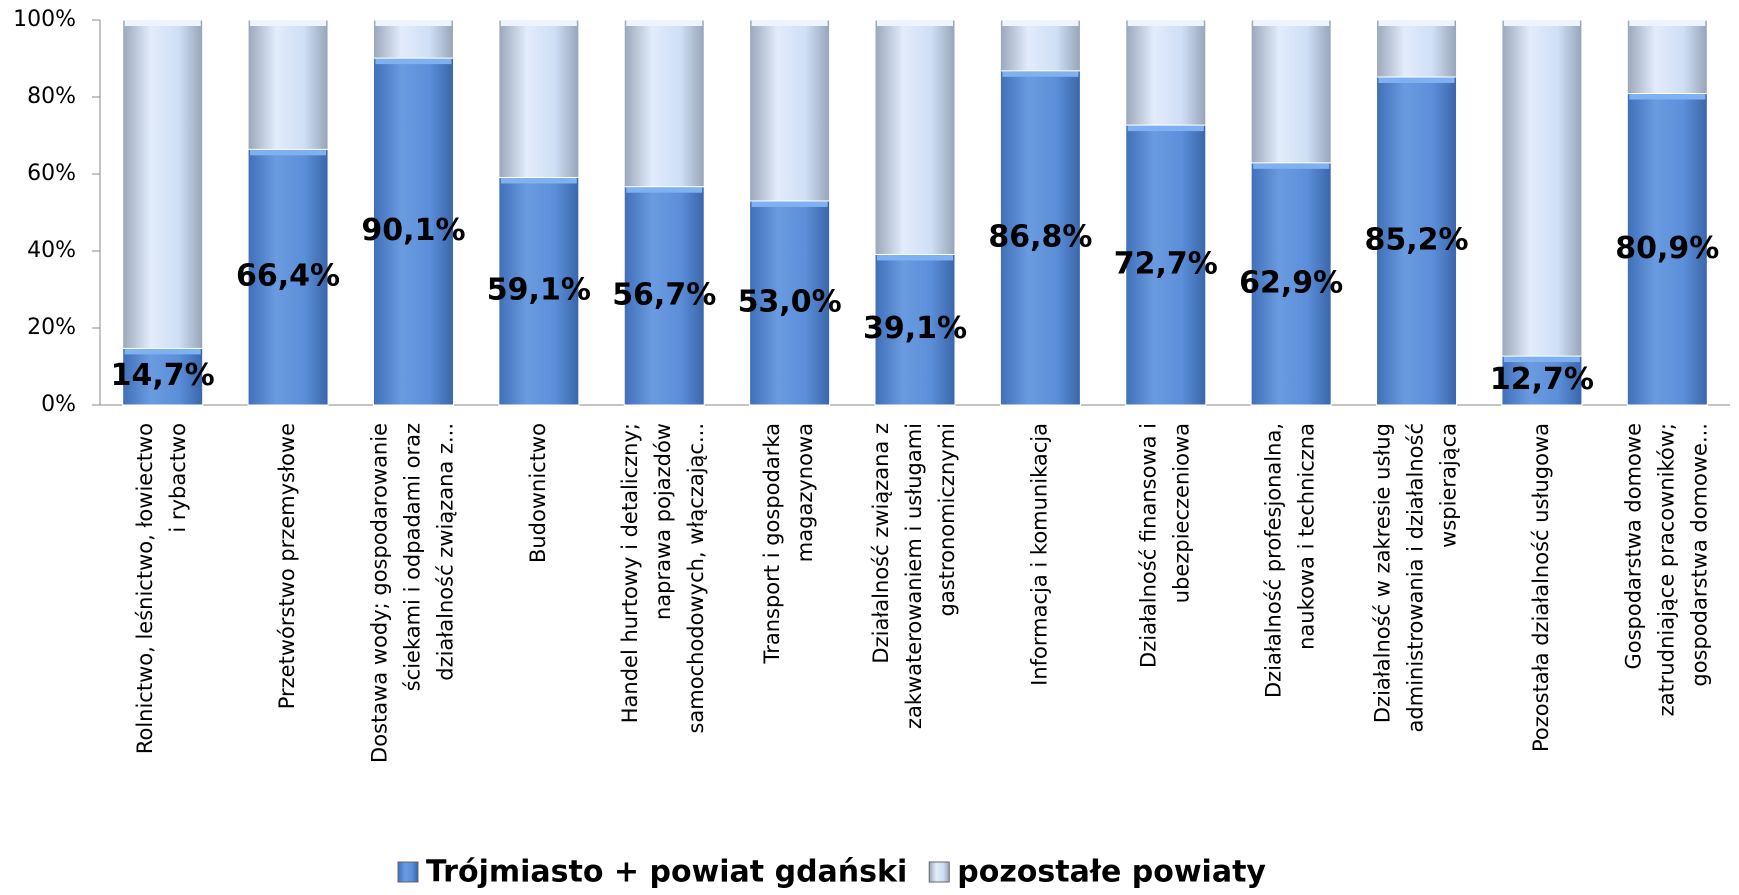 The width and height of the screenshot is (1739, 895). I want to click on data-label: 80,9%, so click(1667, 248).